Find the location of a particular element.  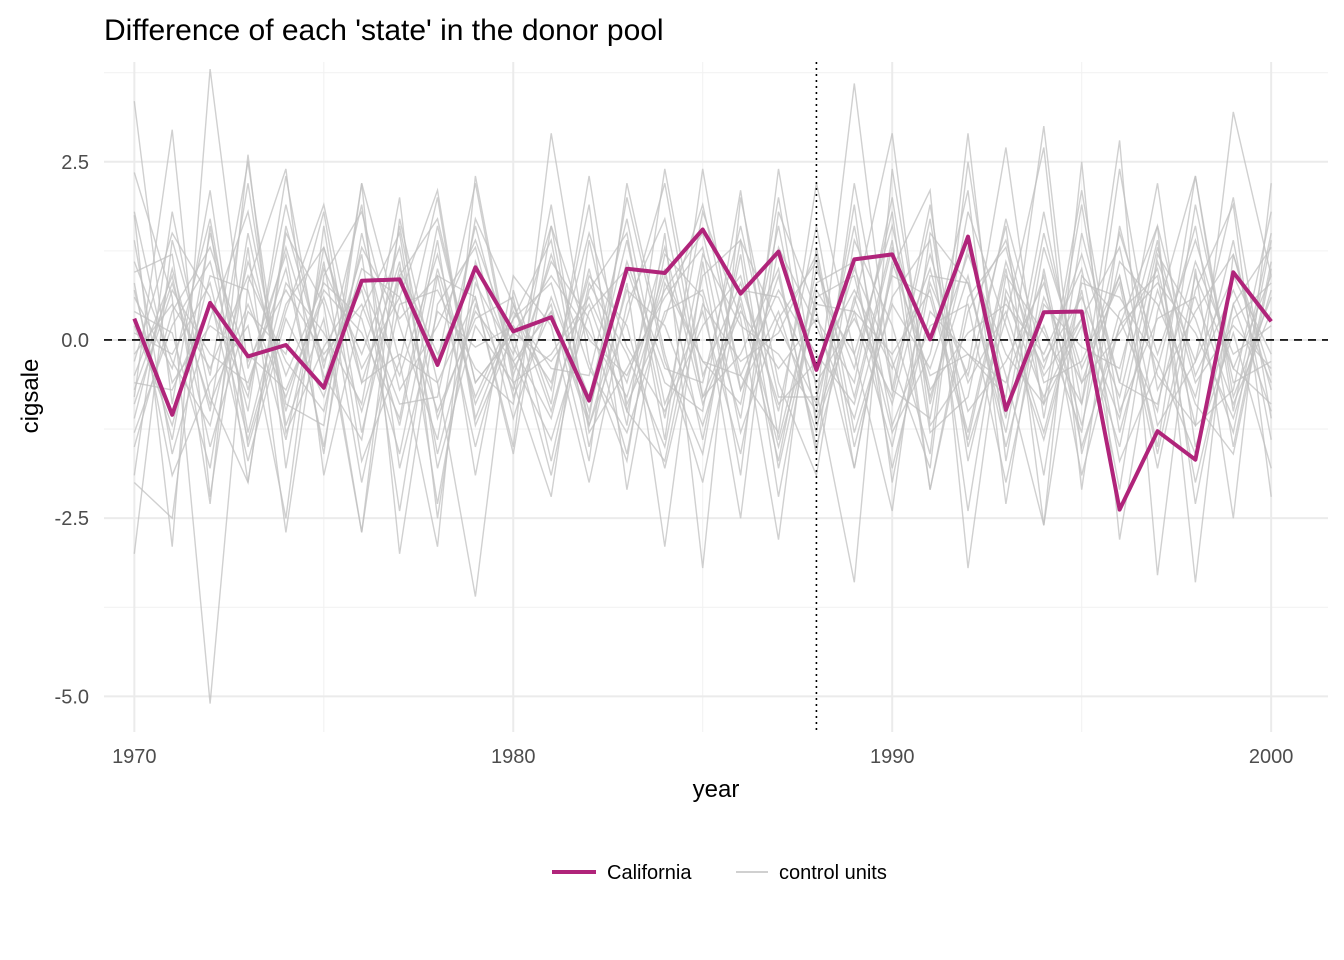

x-tick-label: 1970 is located at coordinates (134, 757).